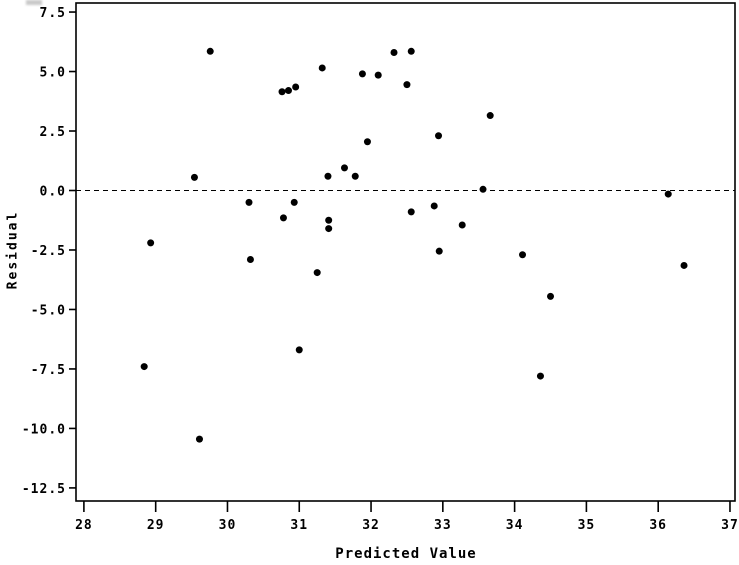 This screenshot has height=565, width=739. What do you see at coordinates (156, 525) in the screenshot?
I see `x-tick-label: 29` at bounding box center [156, 525].